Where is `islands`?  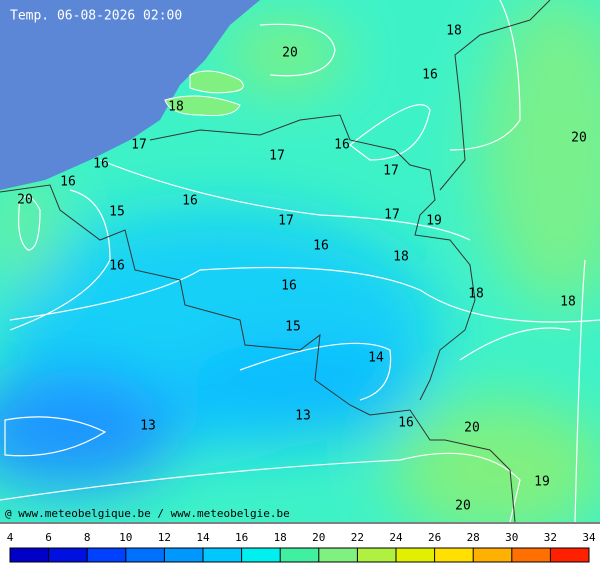
islands is located at coordinates (204, 93).